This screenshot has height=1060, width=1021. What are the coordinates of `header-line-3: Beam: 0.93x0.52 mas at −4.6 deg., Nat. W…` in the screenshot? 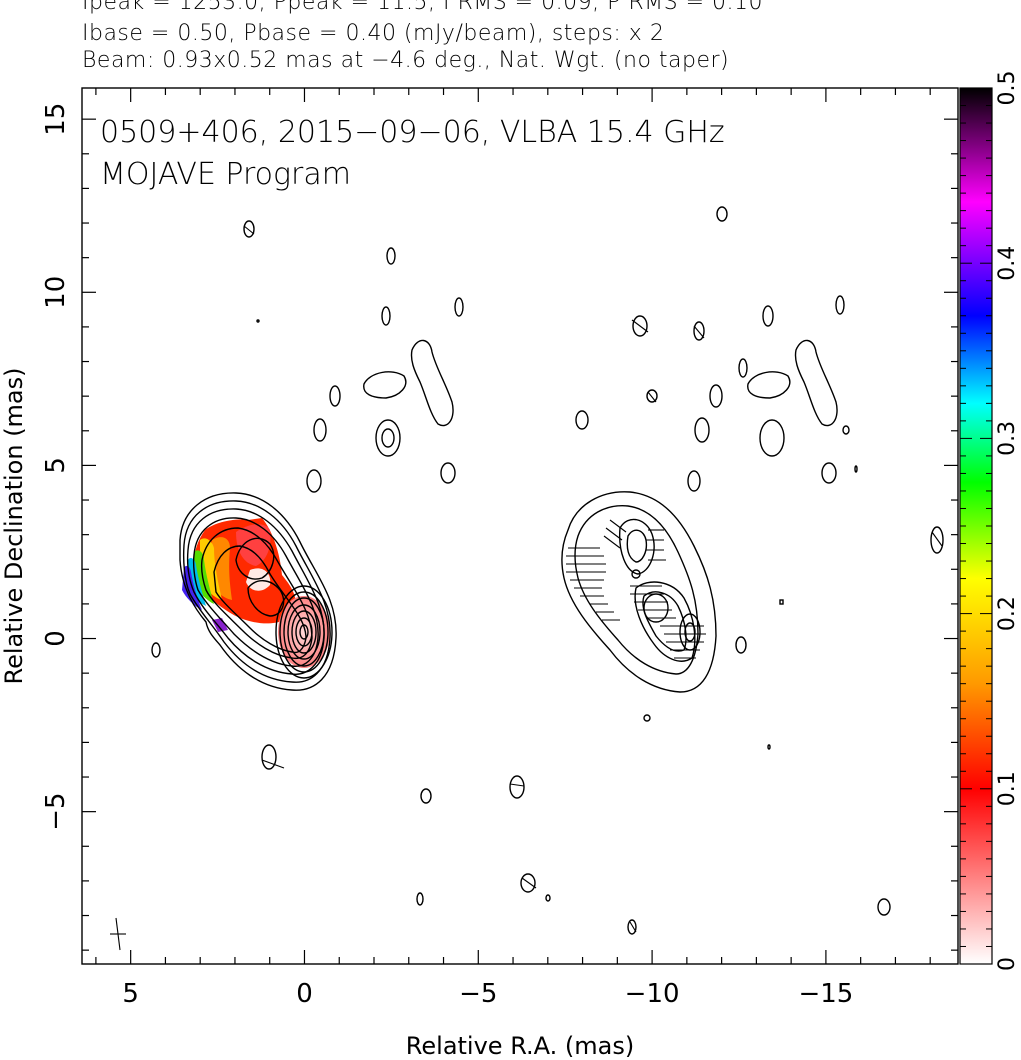 It's located at (406, 60).